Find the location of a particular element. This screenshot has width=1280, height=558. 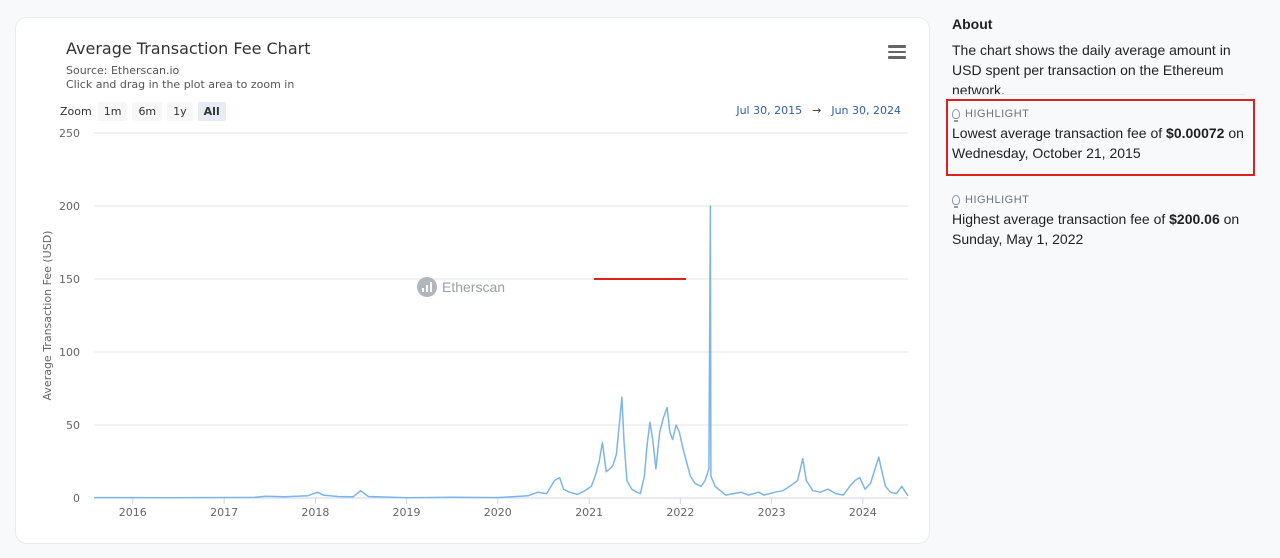

y-tick-label: 100 is located at coordinates (69, 352).